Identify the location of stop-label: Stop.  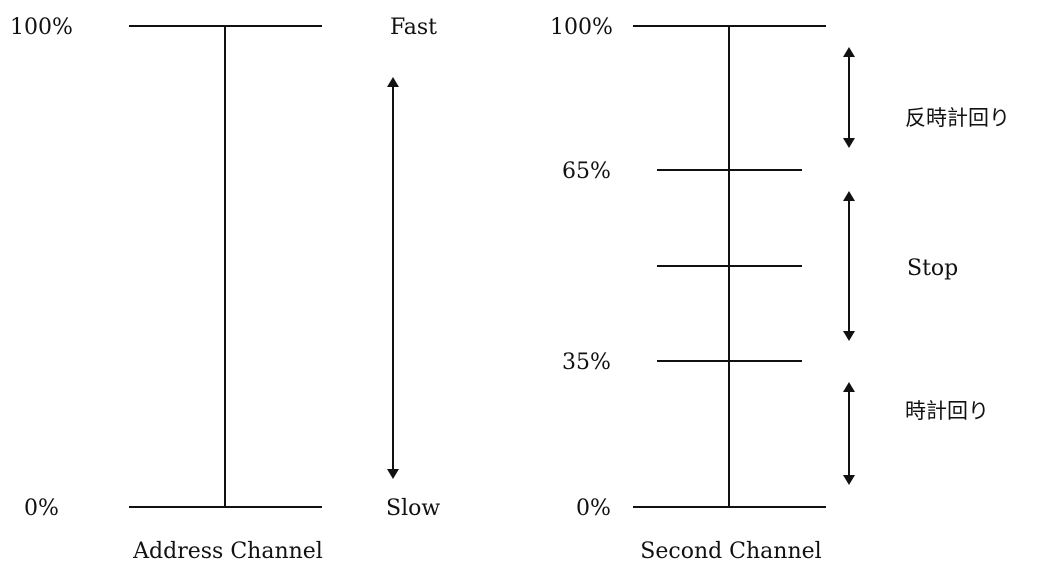
(932, 268).